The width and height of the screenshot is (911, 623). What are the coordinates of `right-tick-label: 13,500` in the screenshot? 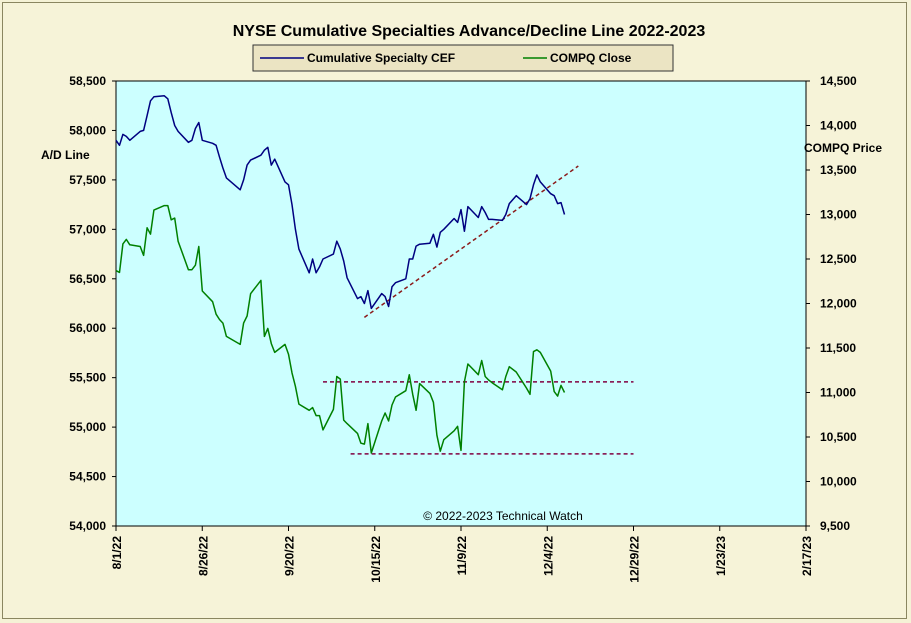 It's located at (838, 170).